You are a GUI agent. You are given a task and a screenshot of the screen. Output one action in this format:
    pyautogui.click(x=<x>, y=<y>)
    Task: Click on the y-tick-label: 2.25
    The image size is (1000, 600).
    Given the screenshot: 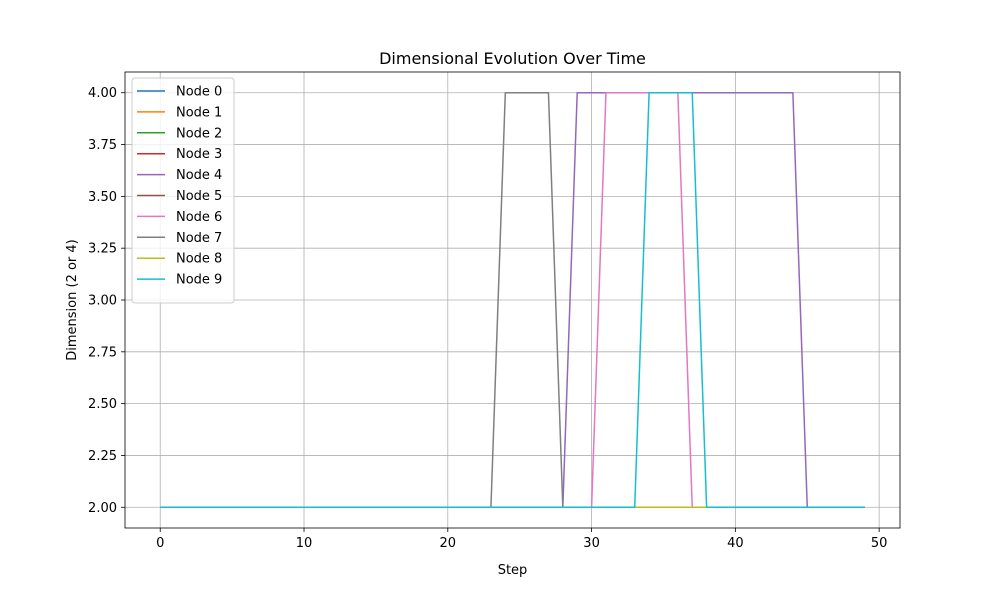 What is the action you would take?
    pyautogui.click(x=102, y=456)
    